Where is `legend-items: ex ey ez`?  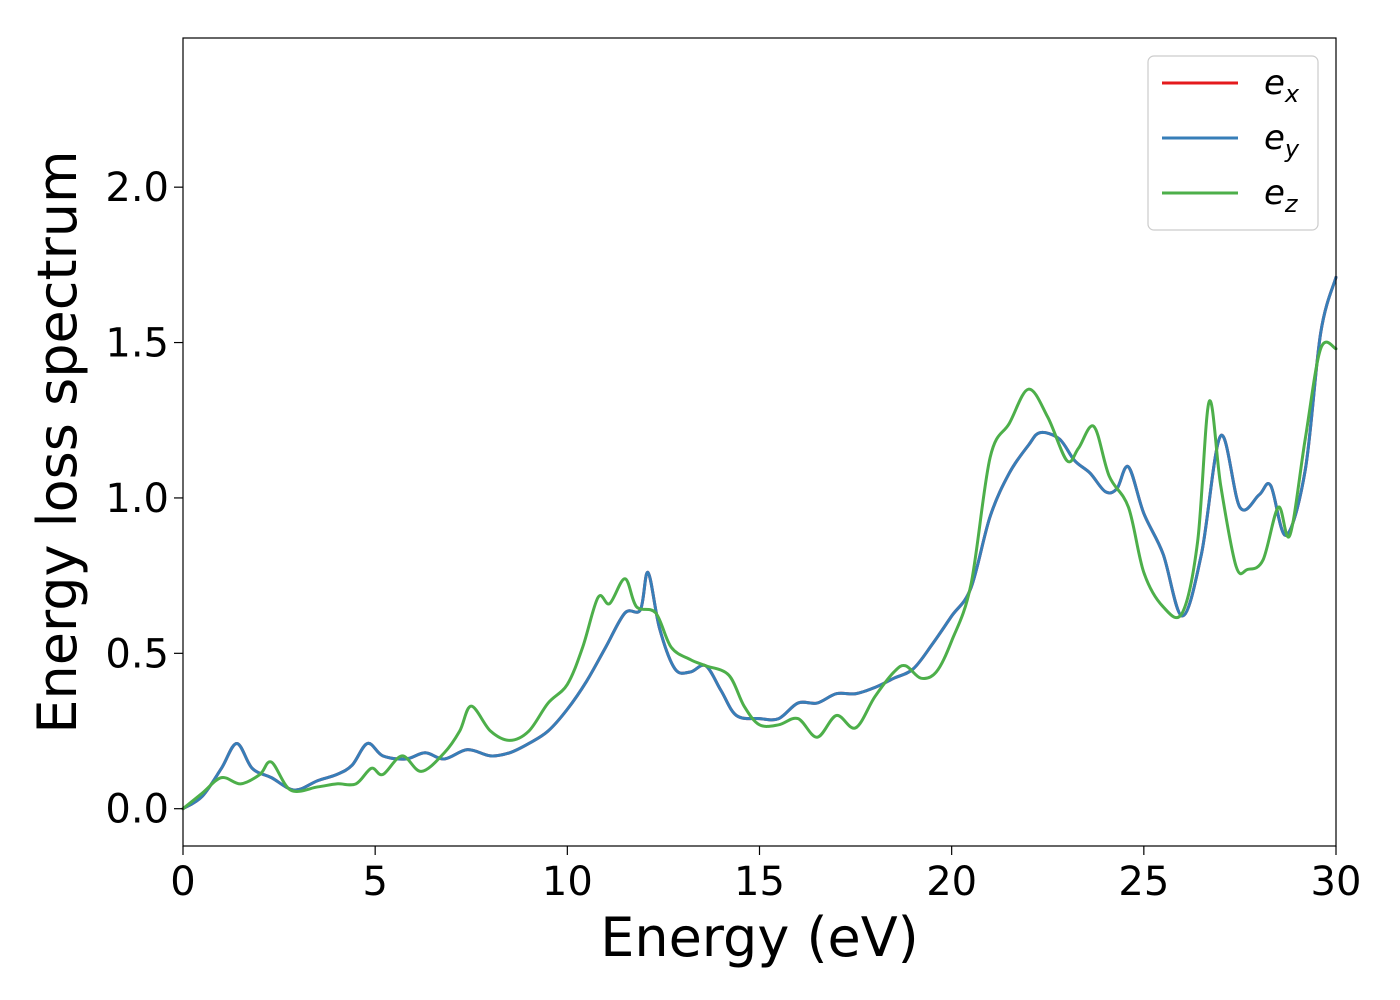
legend-items: ex ey ez is located at coordinates (1231, 140).